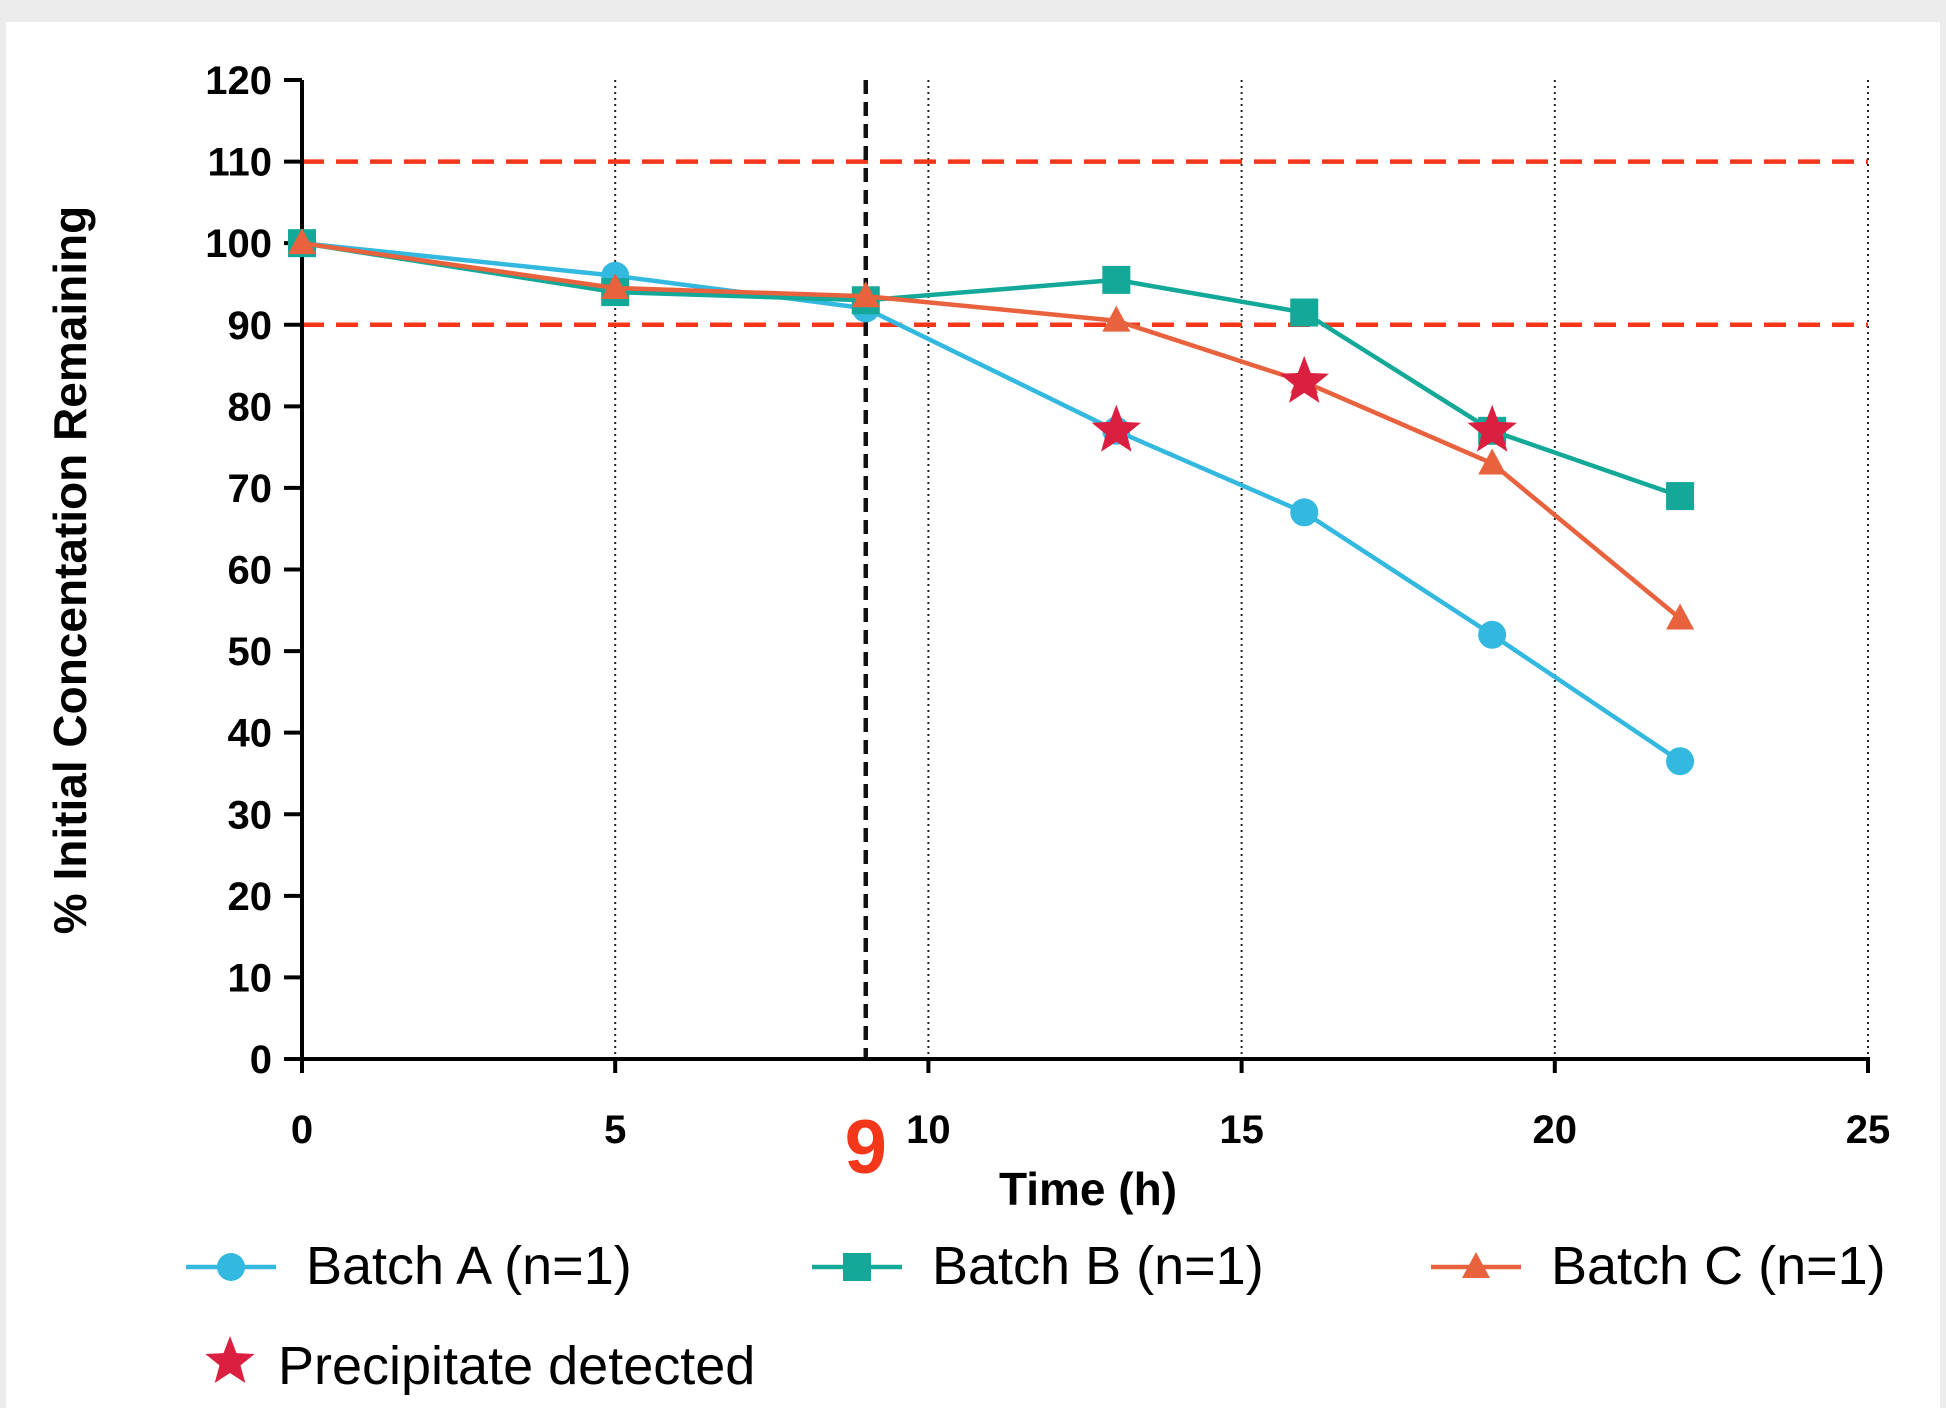 This screenshot has width=1946, height=1408. Describe the element at coordinates (866, 1147) in the screenshot. I see `vertical-line-annotation: 9` at that location.